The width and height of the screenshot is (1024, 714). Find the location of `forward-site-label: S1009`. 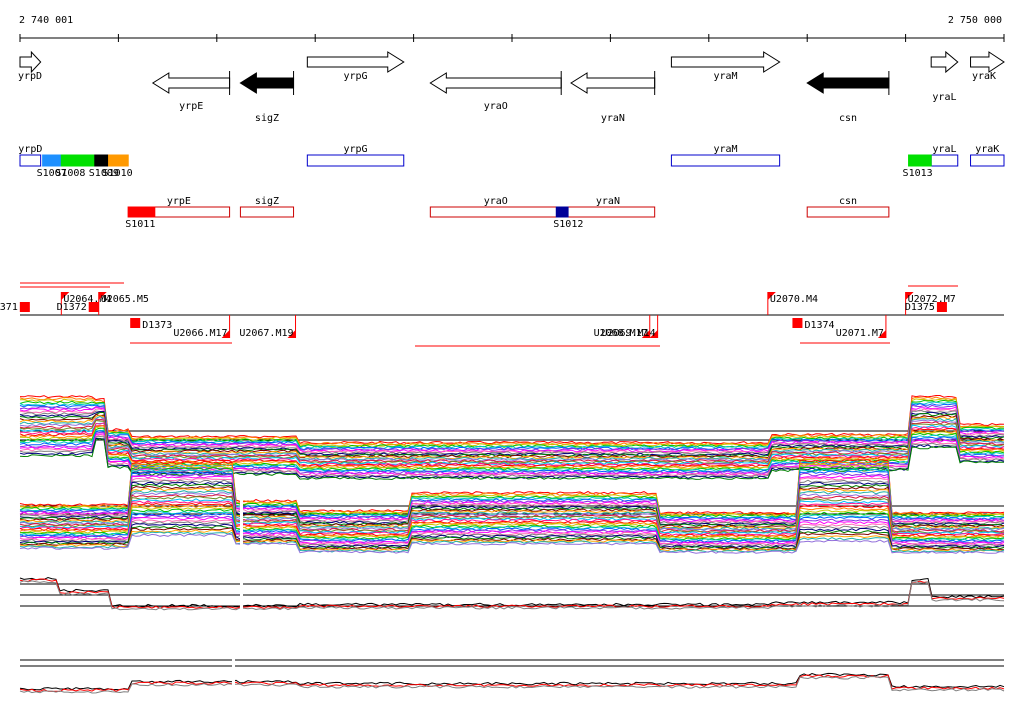

forward-site-label: S1009 is located at coordinates (104, 173).